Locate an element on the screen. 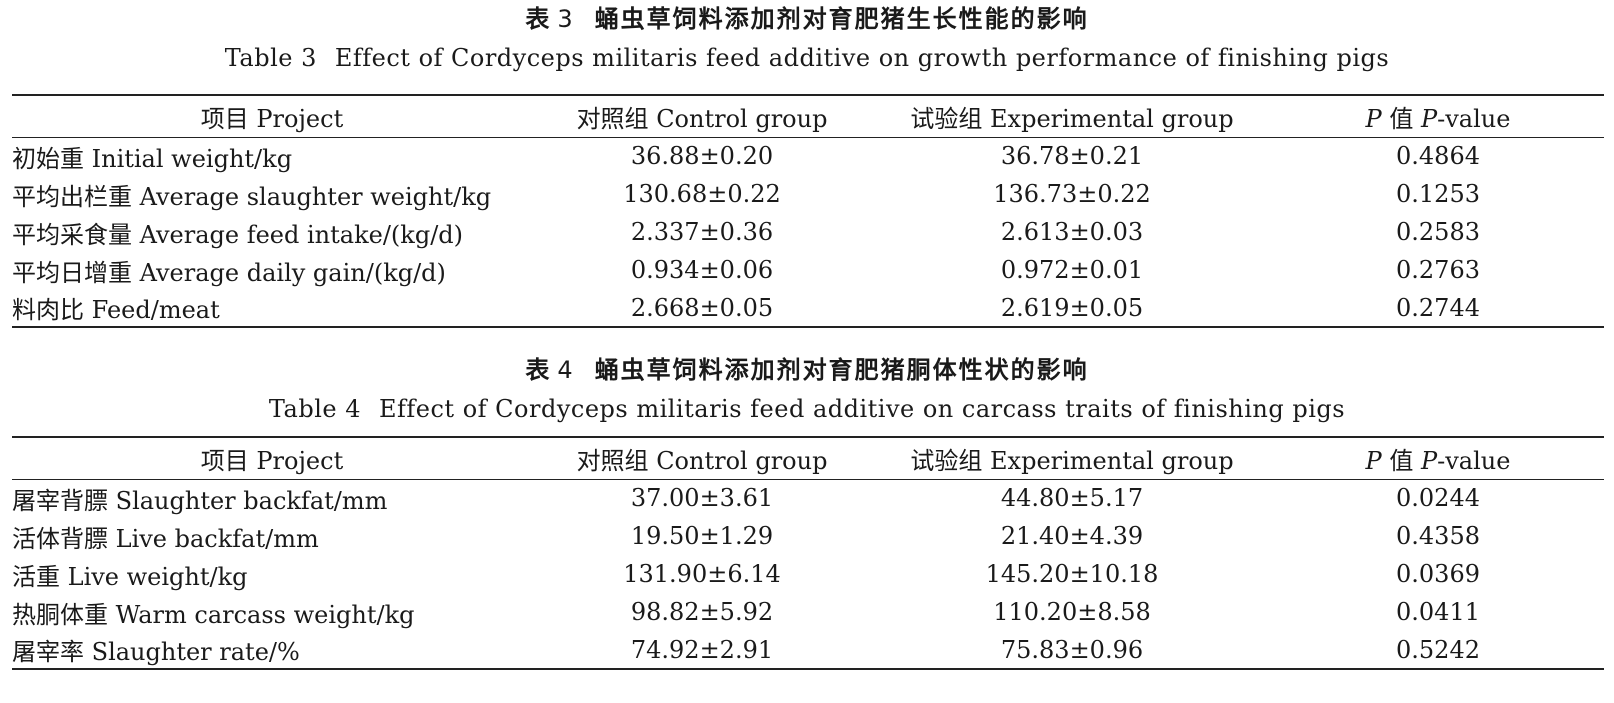  table-3-cn-number: 3 is located at coordinates (566, 19).